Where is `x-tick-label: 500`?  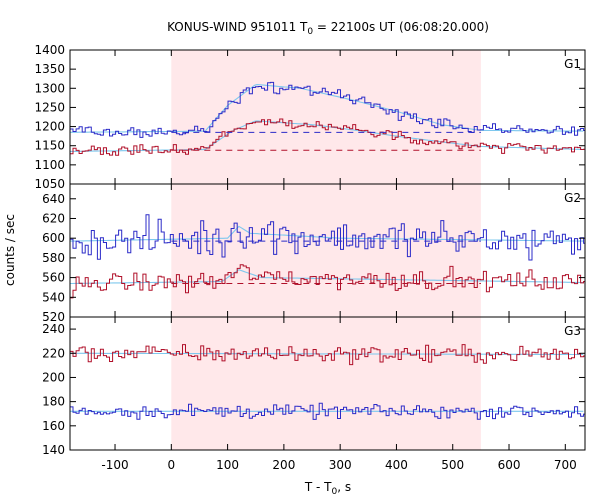 x-tick-label: 500 is located at coordinates (452, 465).